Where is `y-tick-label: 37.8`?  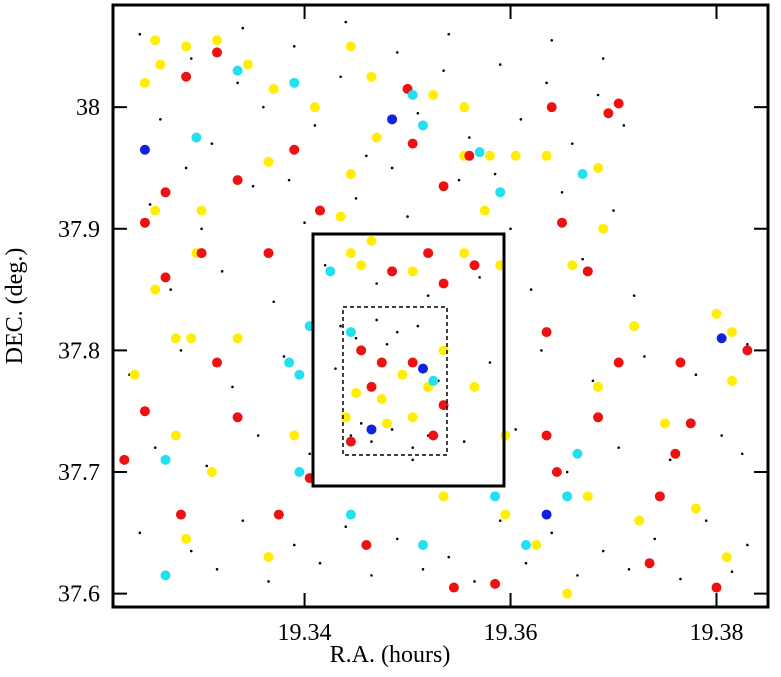 y-tick-label: 37.8 is located at coordinates (79, 351).